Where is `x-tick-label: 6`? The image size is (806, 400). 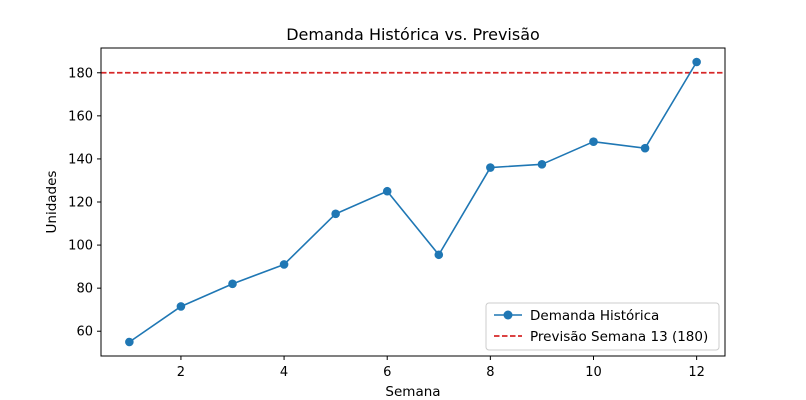 x-tick-label: 6 is located at coordinates (387, 372).